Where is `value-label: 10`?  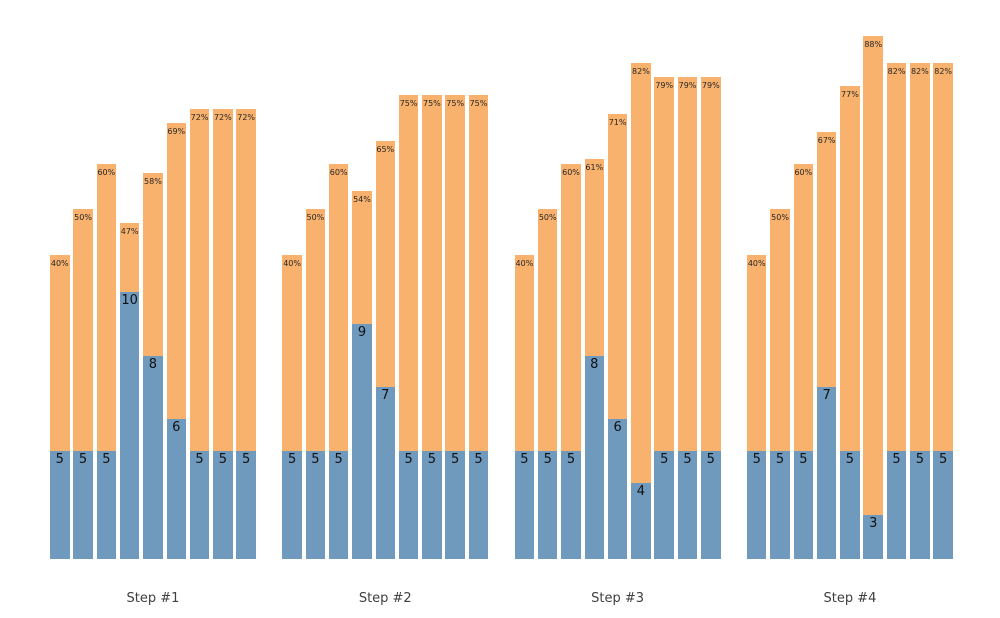
value-label: 10 is located at coordinates (129, 300).